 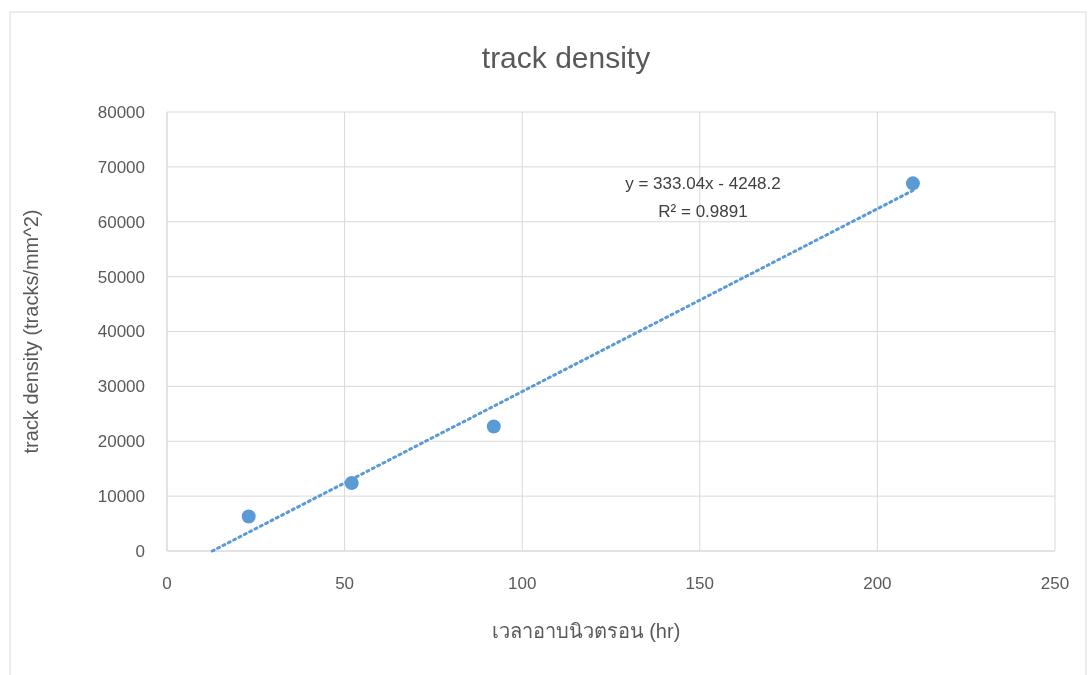 I want to click on x-tick-label: 50, so click(x=345, y=583).